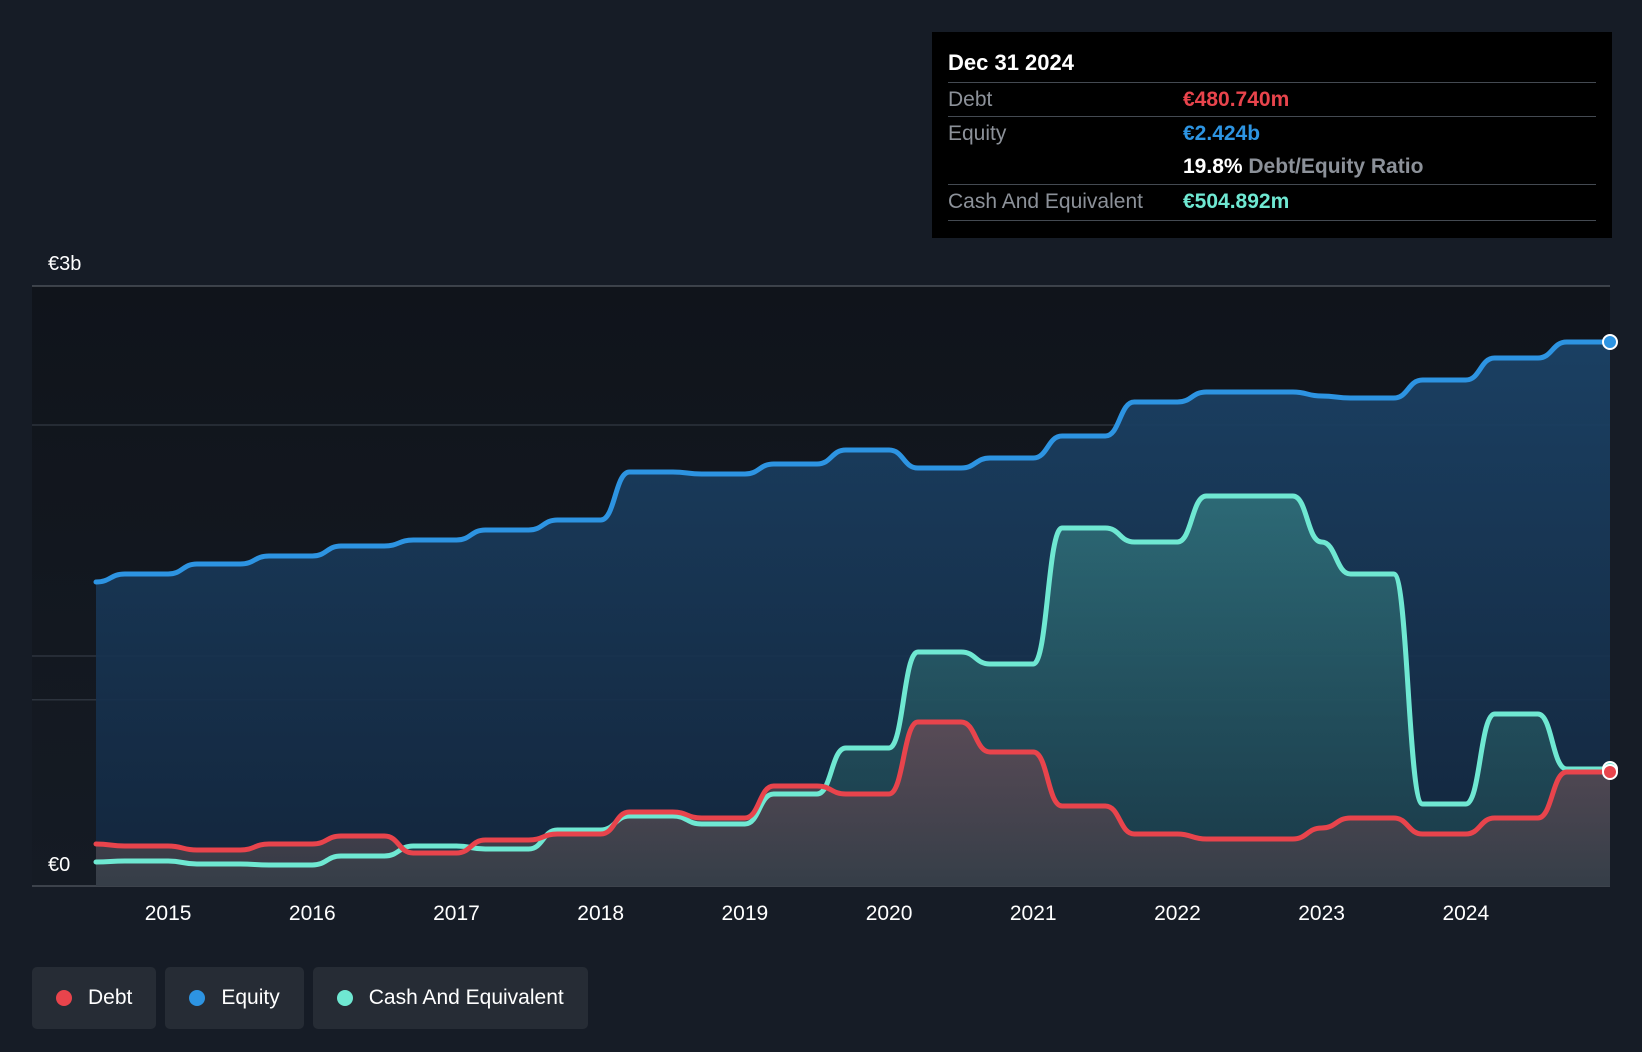 Image resolution: width=1642 pixels, height=1052 pixels. What do you see at coordinates (59, 865) in the screenshot?
I see `y-tick-label: €0` at bounding box center [59, 865].